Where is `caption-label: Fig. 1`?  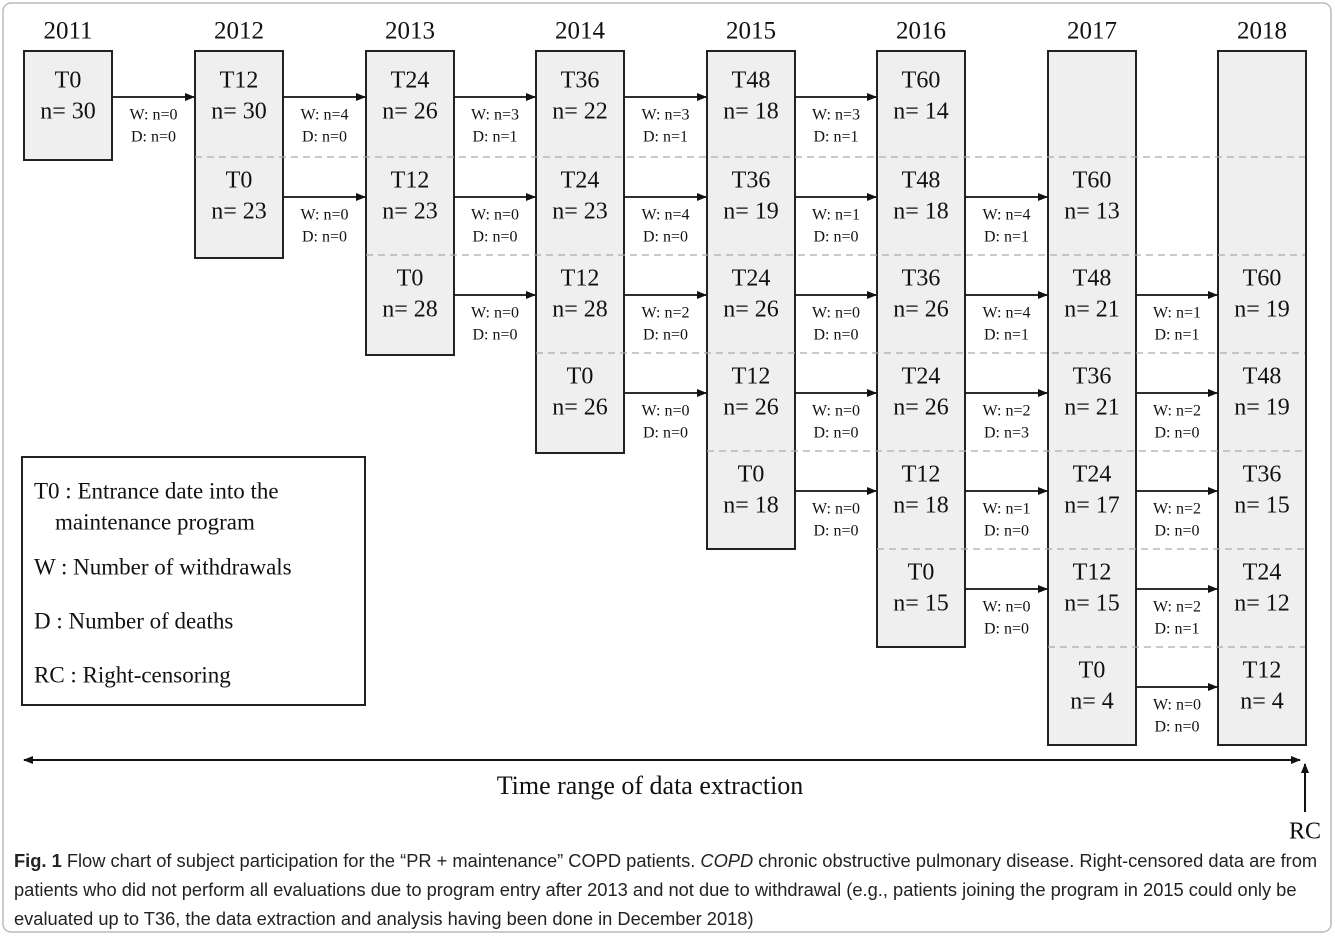
caption-label: Fig. 1 is located at coordinates (38, 860).